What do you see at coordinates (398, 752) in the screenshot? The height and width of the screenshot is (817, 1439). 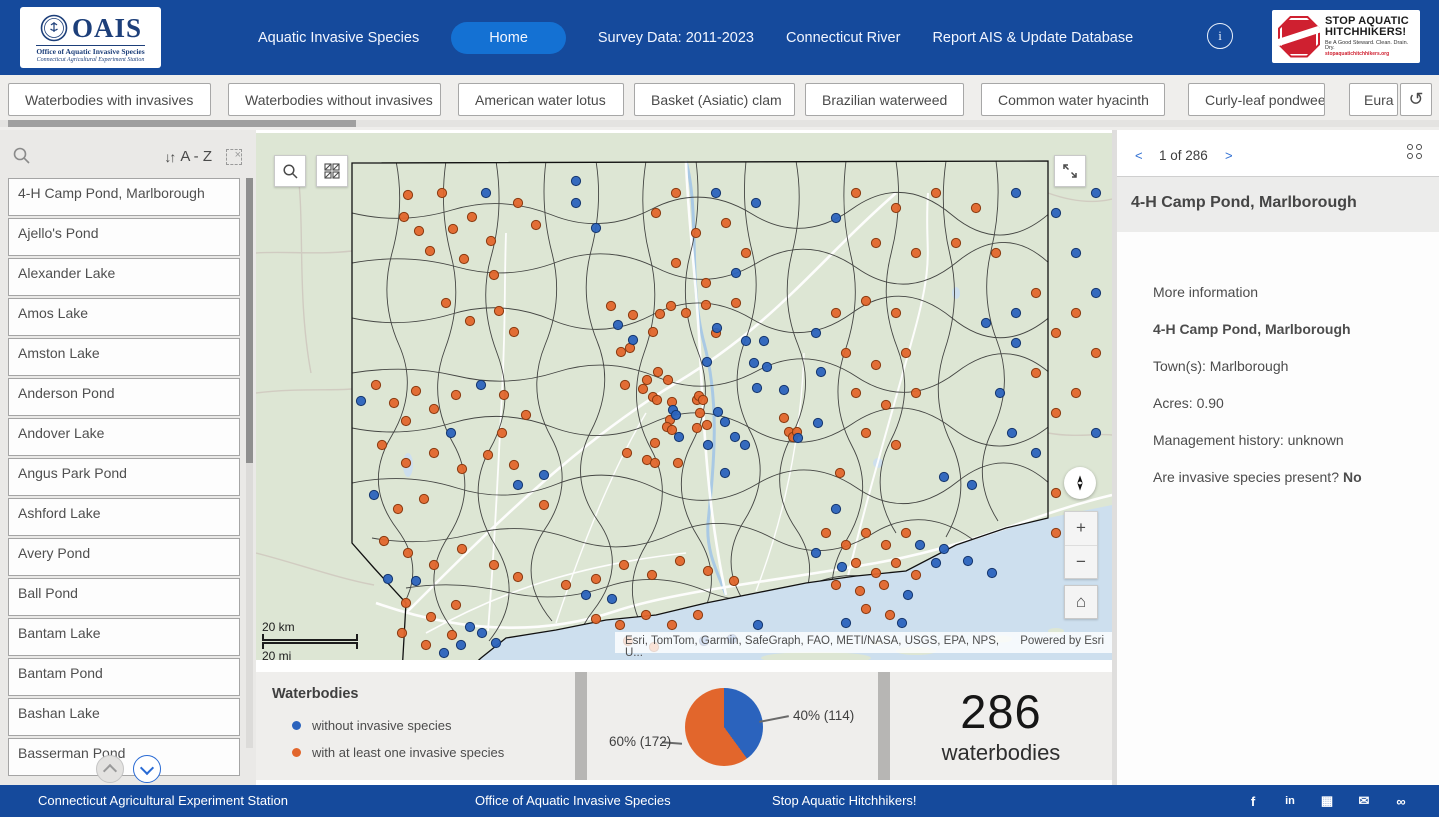 I see `legend-item-with: with at least one invasive species` at bounding box center [398, 752].